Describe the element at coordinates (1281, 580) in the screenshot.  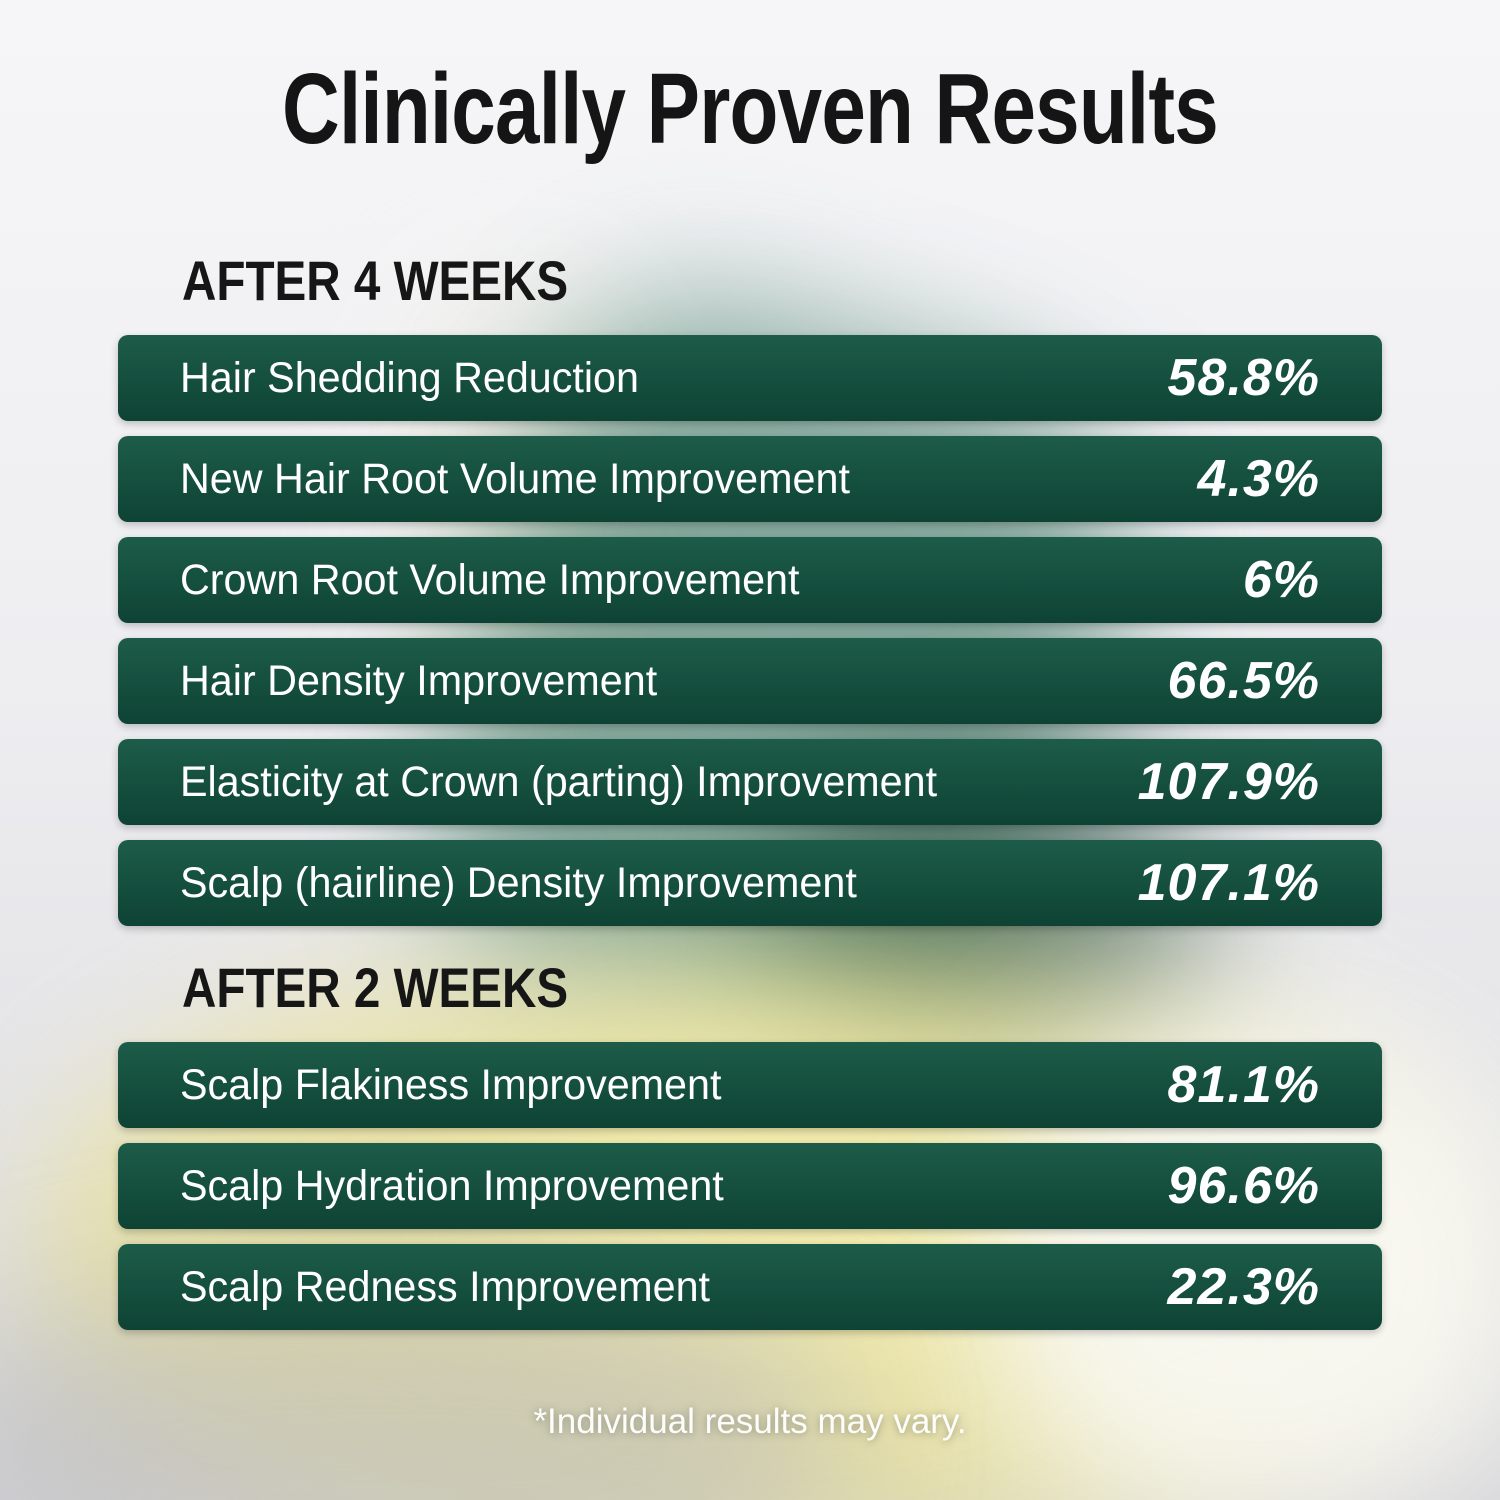
I see `result-value: 6%` at that location.